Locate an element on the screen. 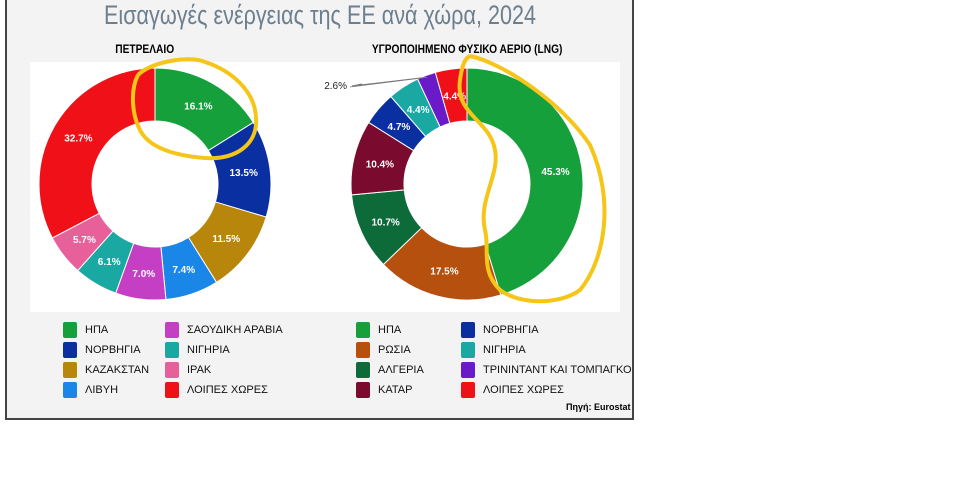 Image resolution: width=979 pixels, height=497 pixels. legend-item: ΡΩΣΙΑ is located at coordinates (383, 350).